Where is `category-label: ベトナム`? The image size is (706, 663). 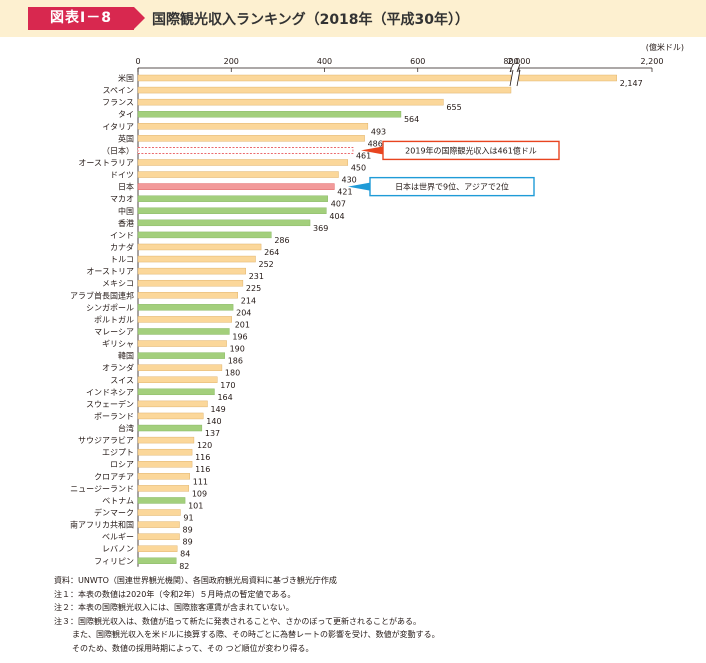
category-label: ベトナム is located at coordinates (118, 500).